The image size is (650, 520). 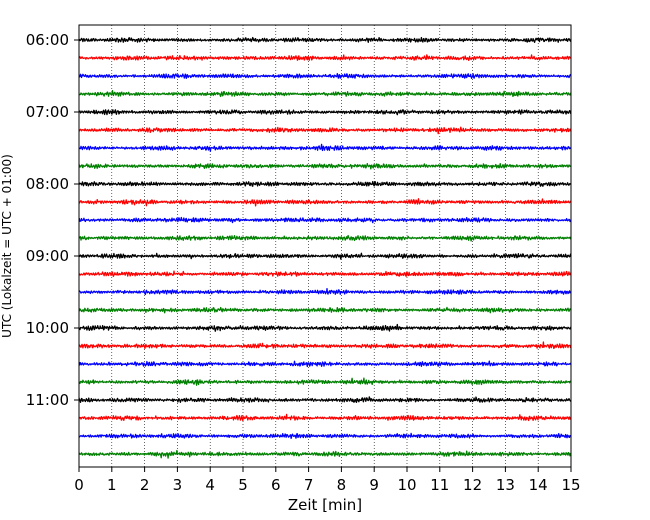 I want to click on y-axis-label: UTC (Lokalzeit = UTC + 01:00), so click(x=7, y=246).